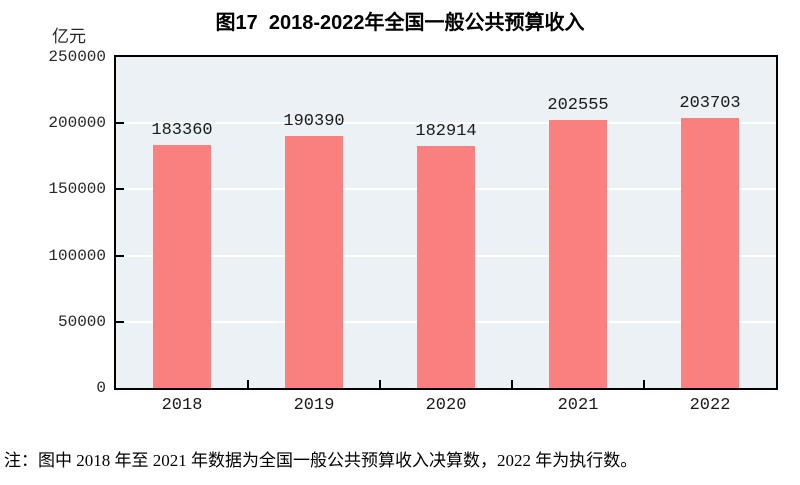 The image size is (800, 485). I want to click on y-axis-unit-label: 亿元, so click(69, 36).